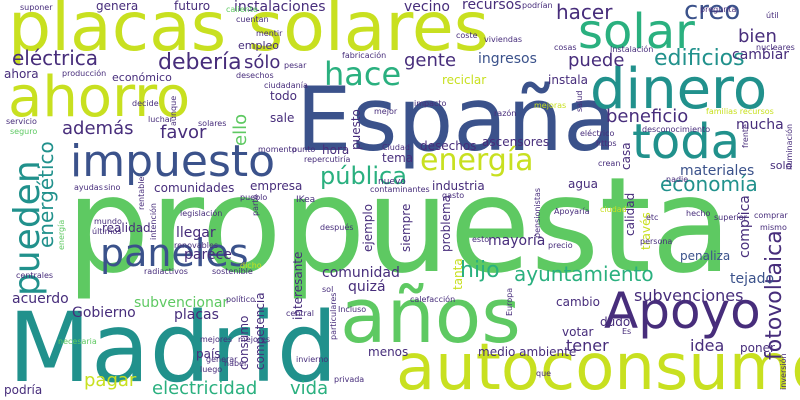  Describe the element at coordinates (626, 156) in the screenshot. I see `word-casa: casa` at that location.